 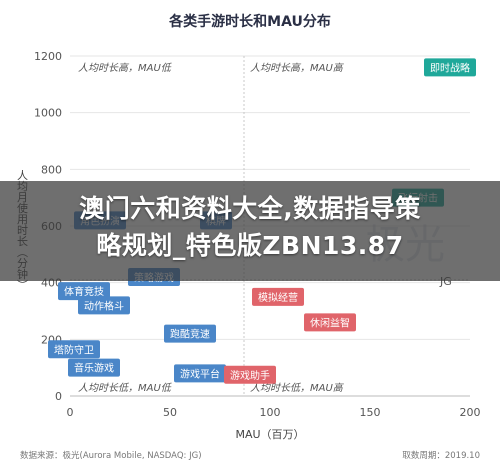 I want to click on data-point: 塔防守卫, so click(x=74, y=349).